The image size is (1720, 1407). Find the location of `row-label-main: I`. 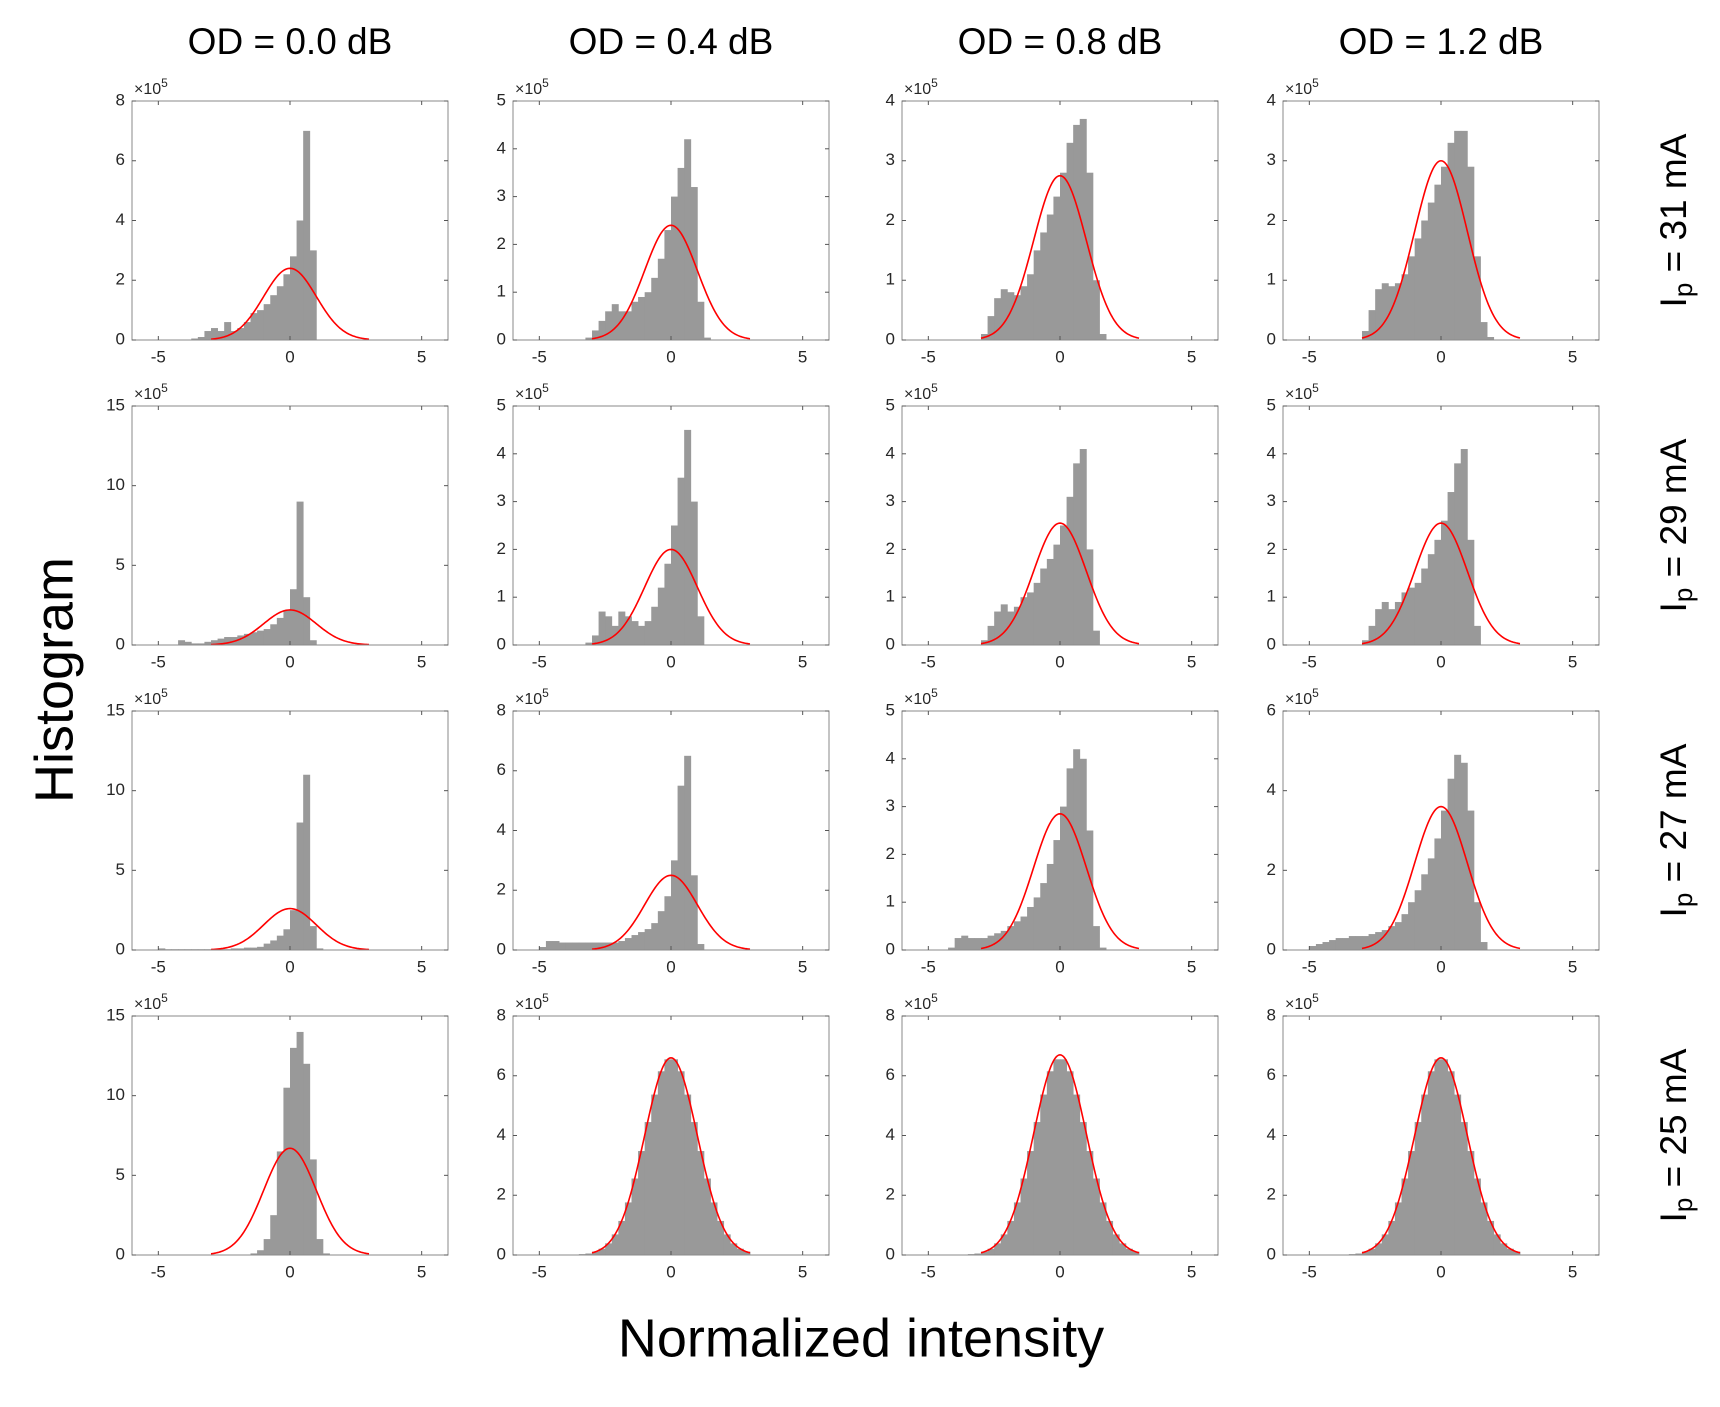

row-label-main: I is located at coordinates (1673, 1217).